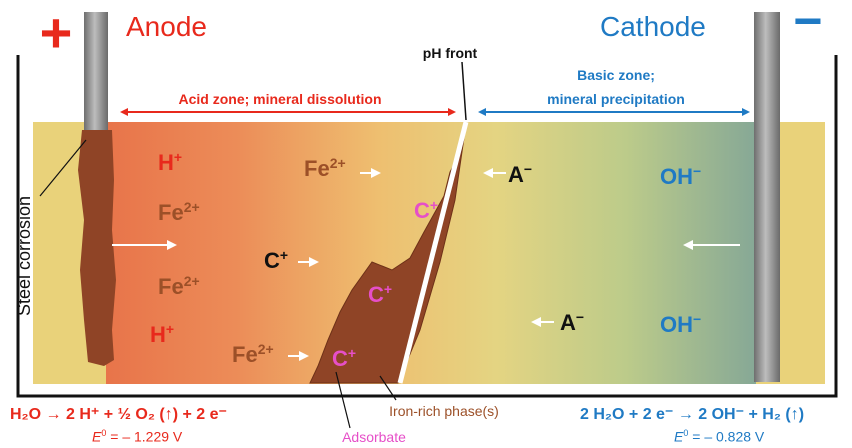 Image resolution: width=852 pixels, height=448 pixels. I want to click on anode-label: Anode, so click(166, 26).